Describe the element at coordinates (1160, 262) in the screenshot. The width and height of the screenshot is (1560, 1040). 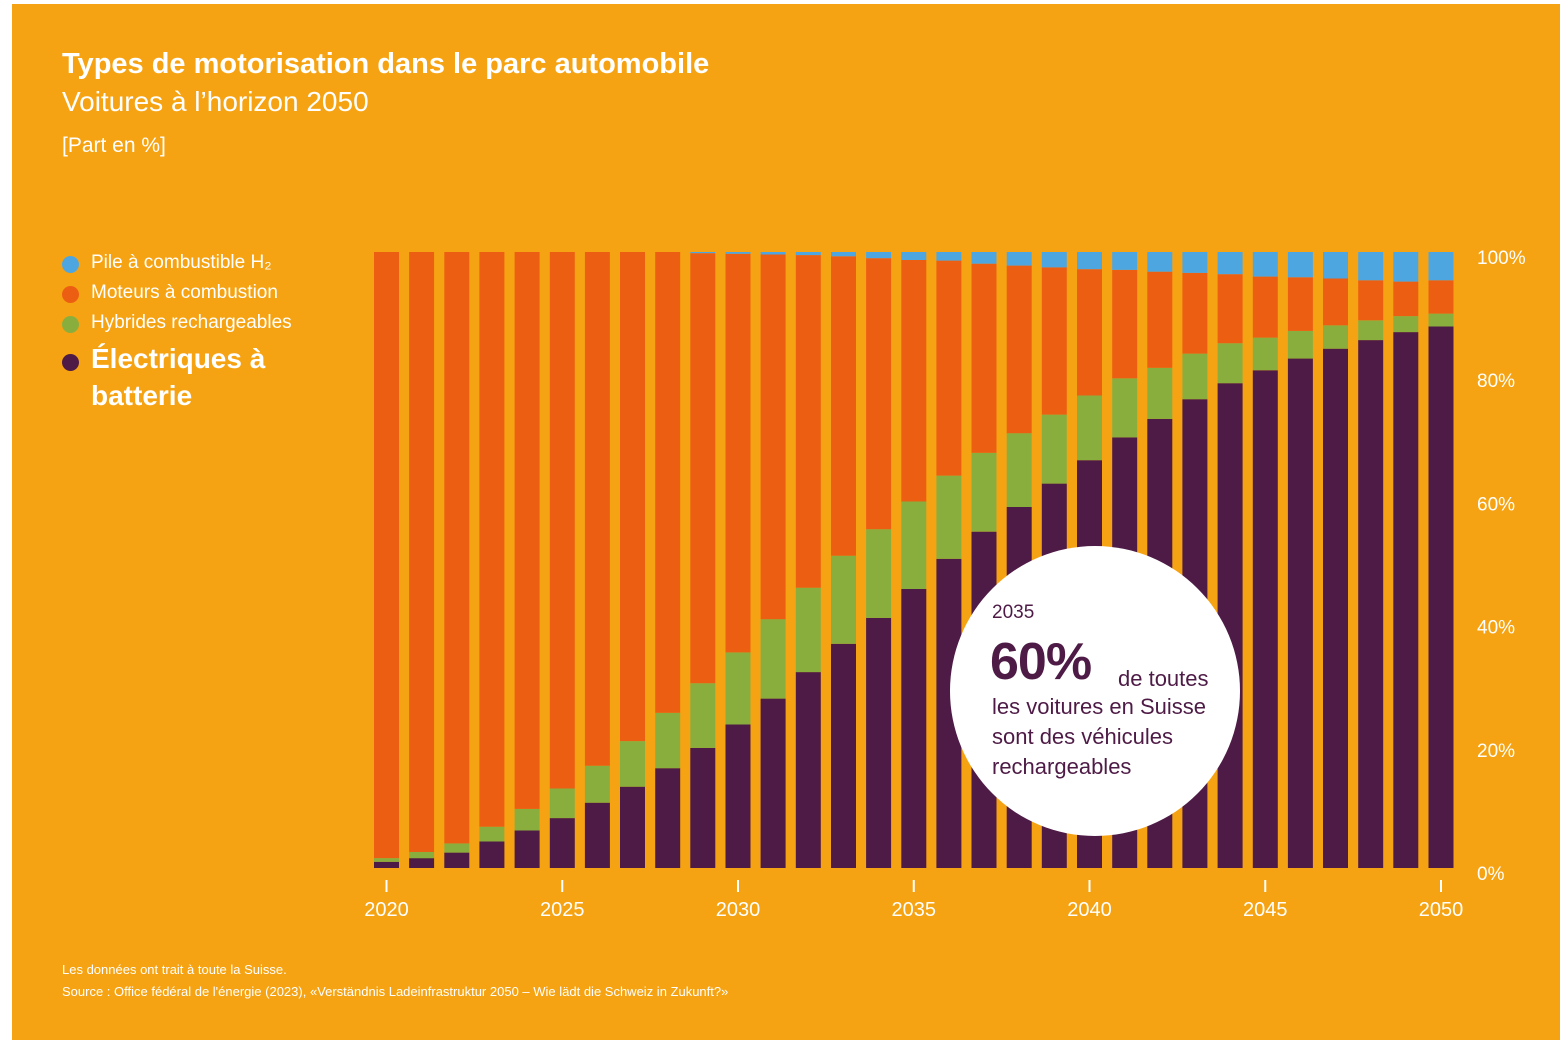
I see `bar-pile-a-combustible-h-2042` at that location.